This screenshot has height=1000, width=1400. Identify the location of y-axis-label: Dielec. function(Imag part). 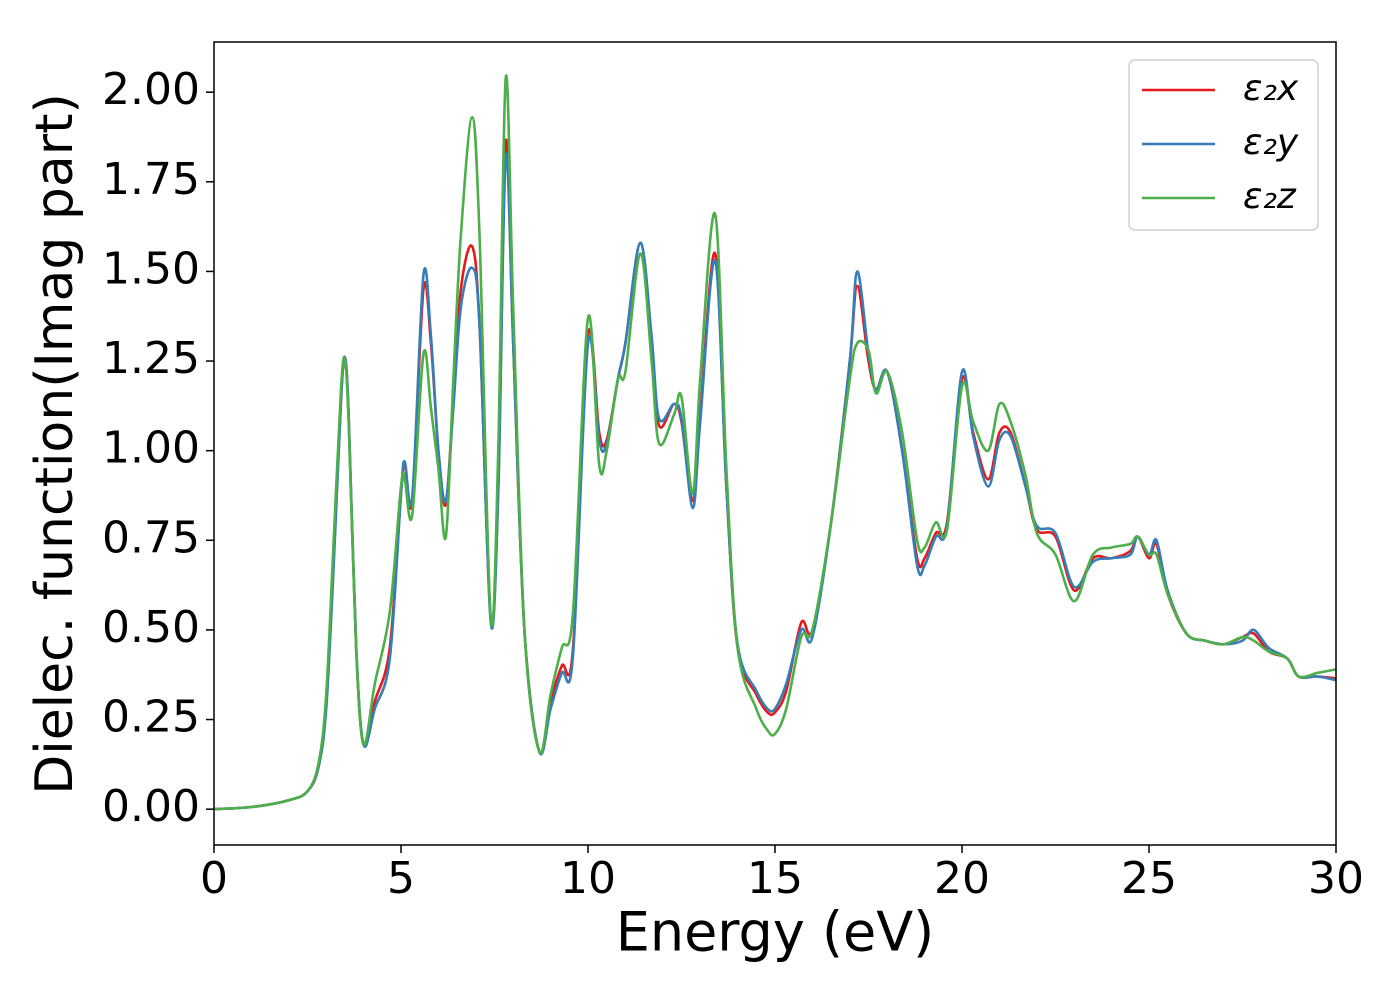
(55, 444).